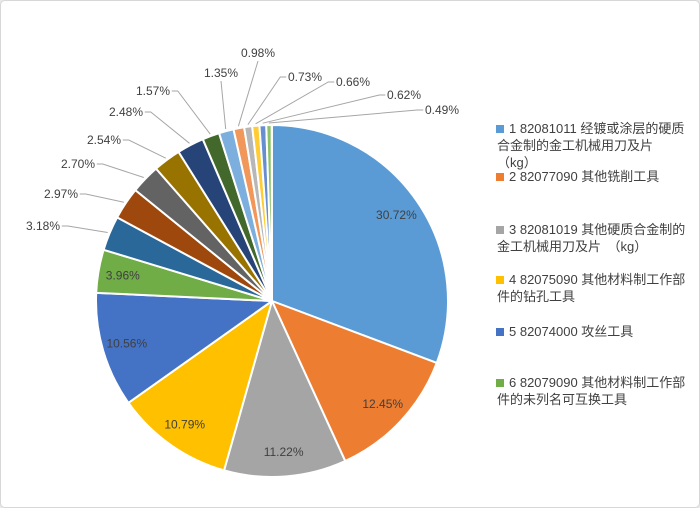 This screenshot has width=700, height=508. Describe the element at coordinates (258, 53) in the screenshot. I see `data-label: 0.98%` at that location.